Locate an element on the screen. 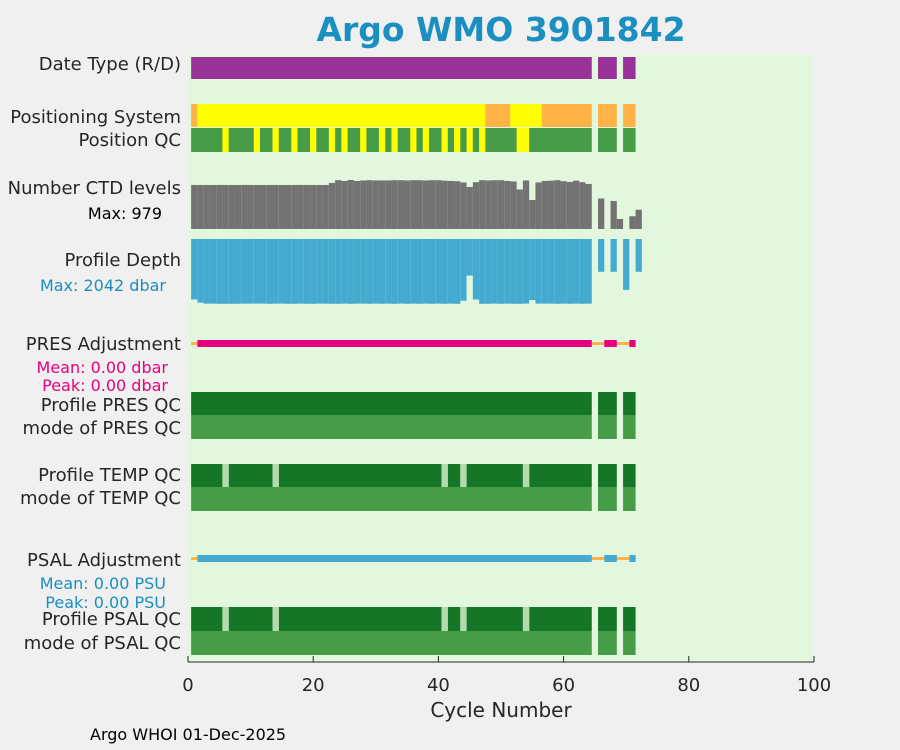  x-tick-label: 0 is located at coordinates (187, 685).